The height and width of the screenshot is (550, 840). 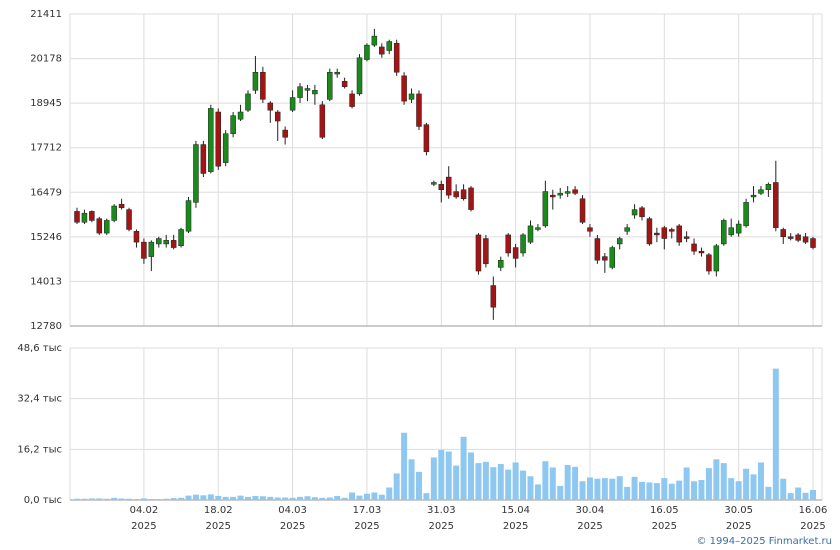 What do you see at coordinates (46, 237) in the screenshot?
I see `y-tick-label: 15246` at bounding box center [46, 237].